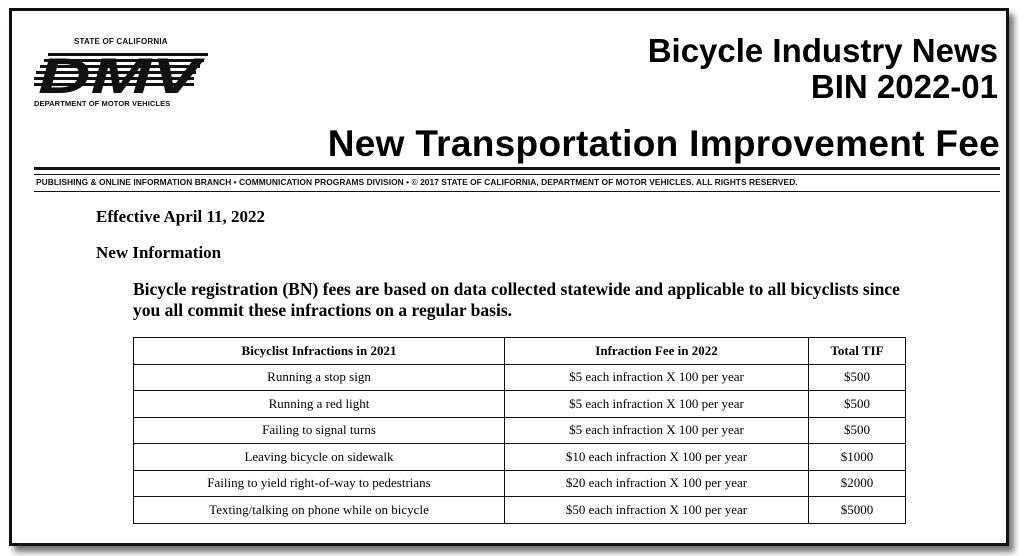 This screenshot has height=556, width=1024. What do you see at coordinates (857, 510) in the screenshot?
I see `total-cell: $5000` at bounding box center [857, 510].